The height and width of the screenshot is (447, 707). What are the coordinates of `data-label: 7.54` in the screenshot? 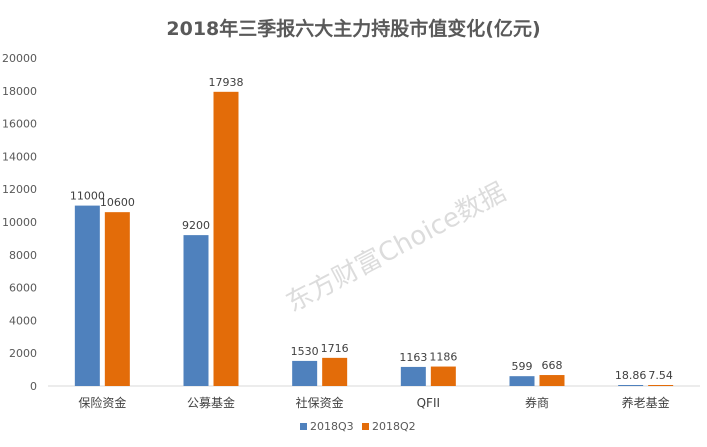 It's located at (660, 375).